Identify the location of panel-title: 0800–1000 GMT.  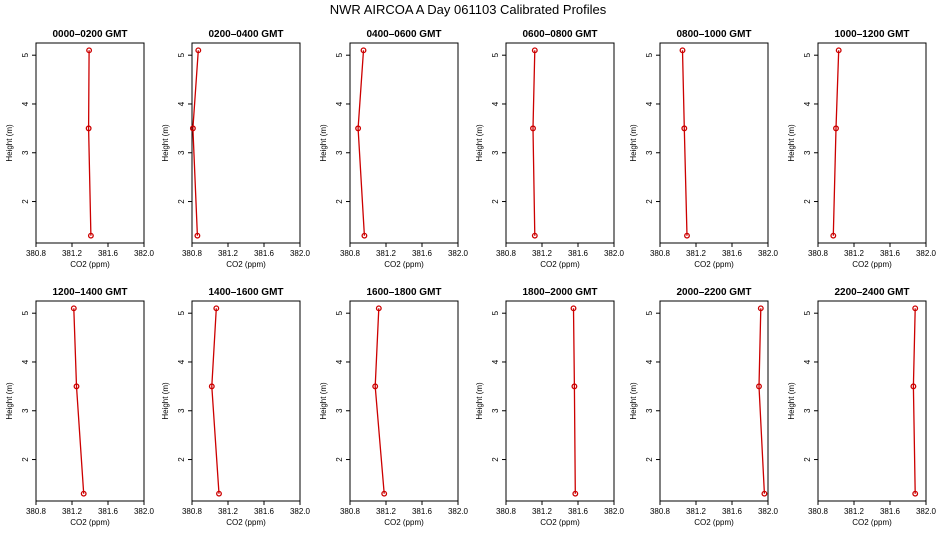
(713, 34).